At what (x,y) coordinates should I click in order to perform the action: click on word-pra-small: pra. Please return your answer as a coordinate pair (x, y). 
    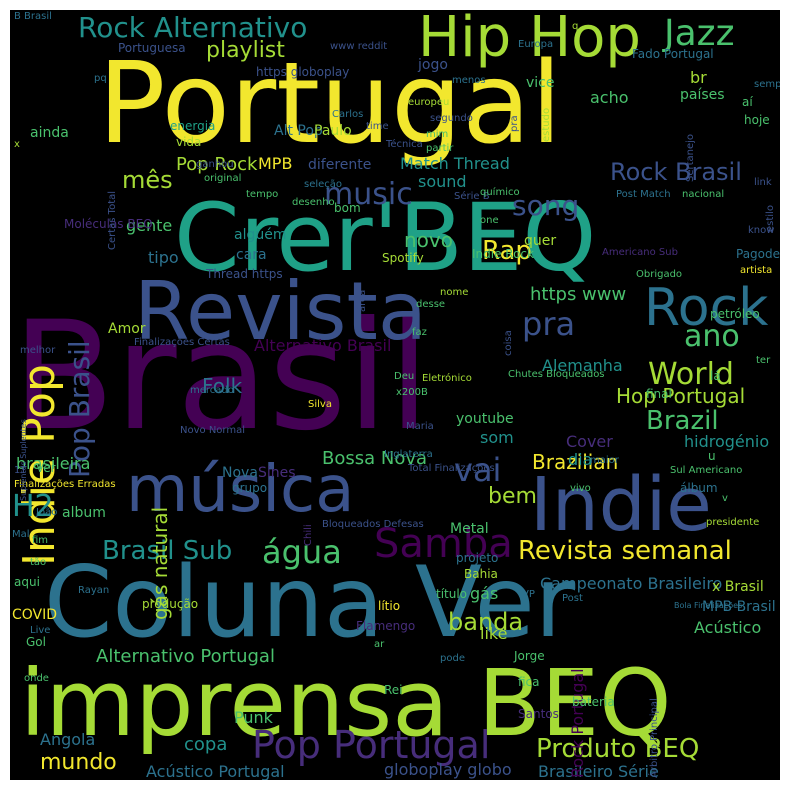
    Looking at the image, I should click on (514, 123).